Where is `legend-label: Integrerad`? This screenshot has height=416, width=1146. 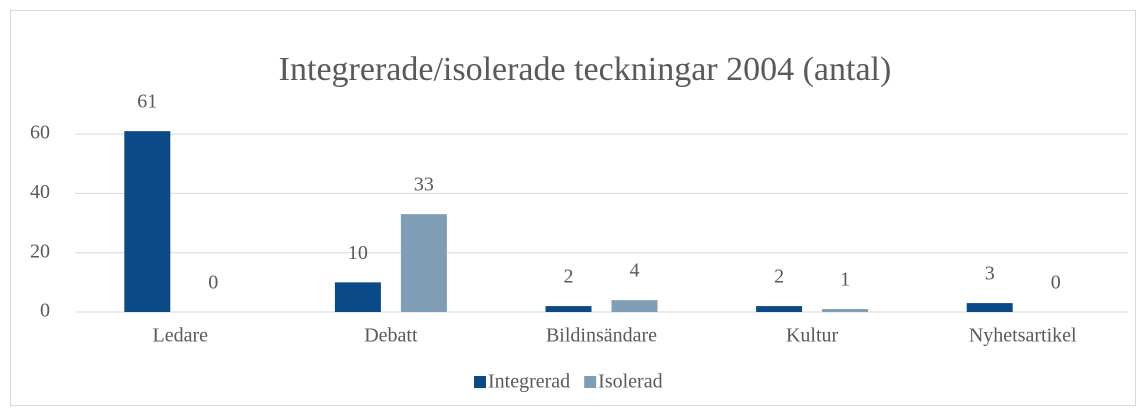 legend-label: Integrerad is located at coordinates (529, 382).